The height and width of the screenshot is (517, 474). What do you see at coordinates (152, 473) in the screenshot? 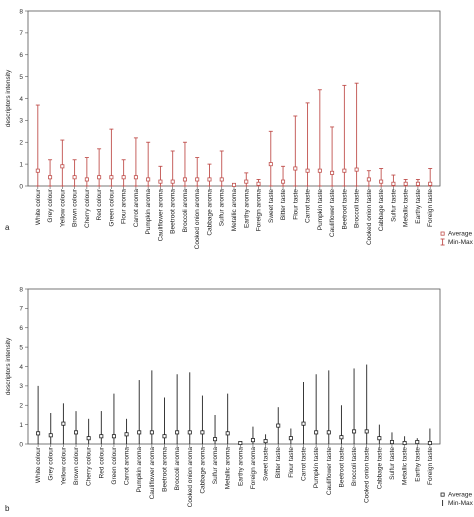
I see `category-label: Cauliflower aroma` at bounding box center [152, 473].